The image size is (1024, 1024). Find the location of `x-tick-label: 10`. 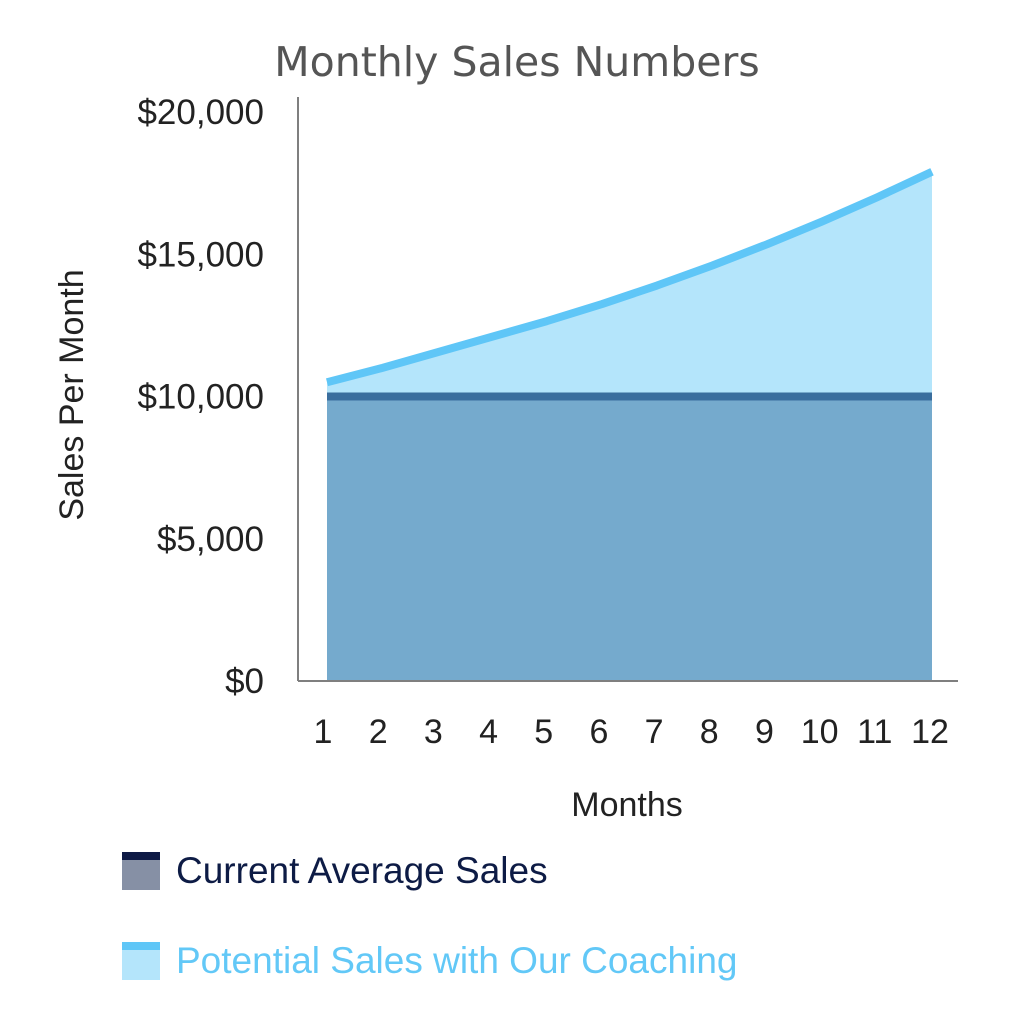

x-tick-label: 10 is located at coordinates (820, 732).